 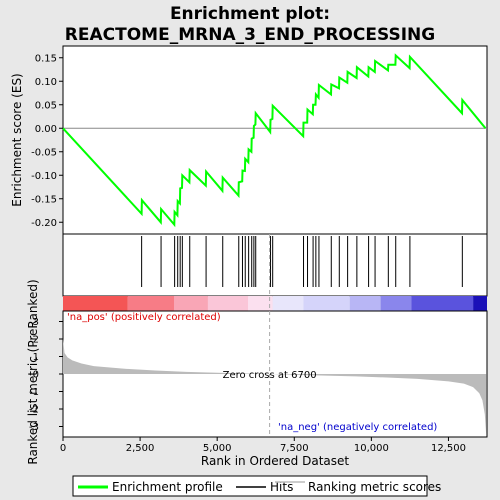 What do you see at coordinates (250, 35) in the screenshot?
I see `chart-title-line2: REACTOME_MRNA_3_END_PROCESSING` at bounding box center [250, 35].